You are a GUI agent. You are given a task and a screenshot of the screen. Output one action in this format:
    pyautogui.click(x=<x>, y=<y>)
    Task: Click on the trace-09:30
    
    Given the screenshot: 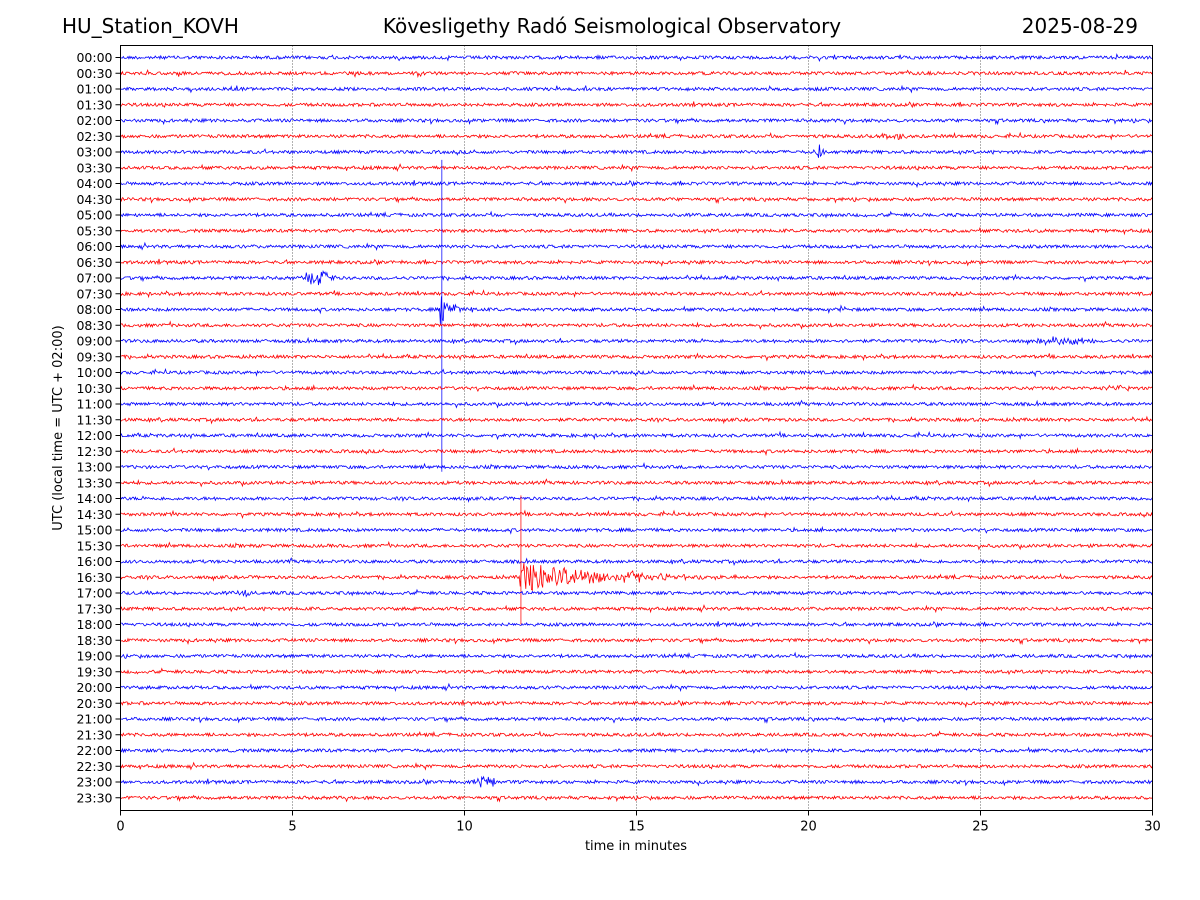 What is the action you would take?
    pyautogui.click(x=636, y=357)
    